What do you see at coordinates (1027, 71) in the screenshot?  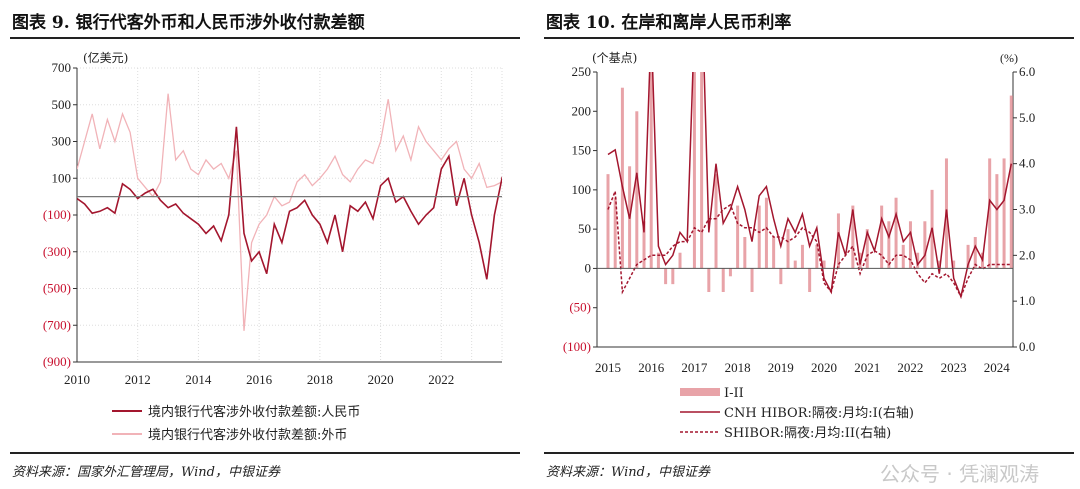 I see `y-right-tick-label: 6.0` at bounding box center [1027, 71].